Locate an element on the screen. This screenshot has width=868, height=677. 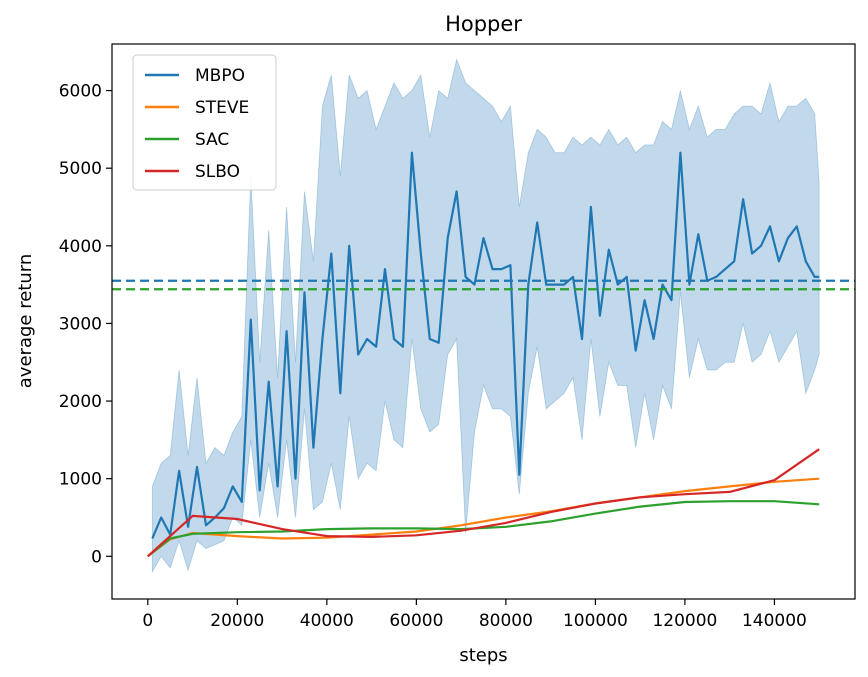
y-tick-label-2000: 2000 is located at coordinates (80, 402).